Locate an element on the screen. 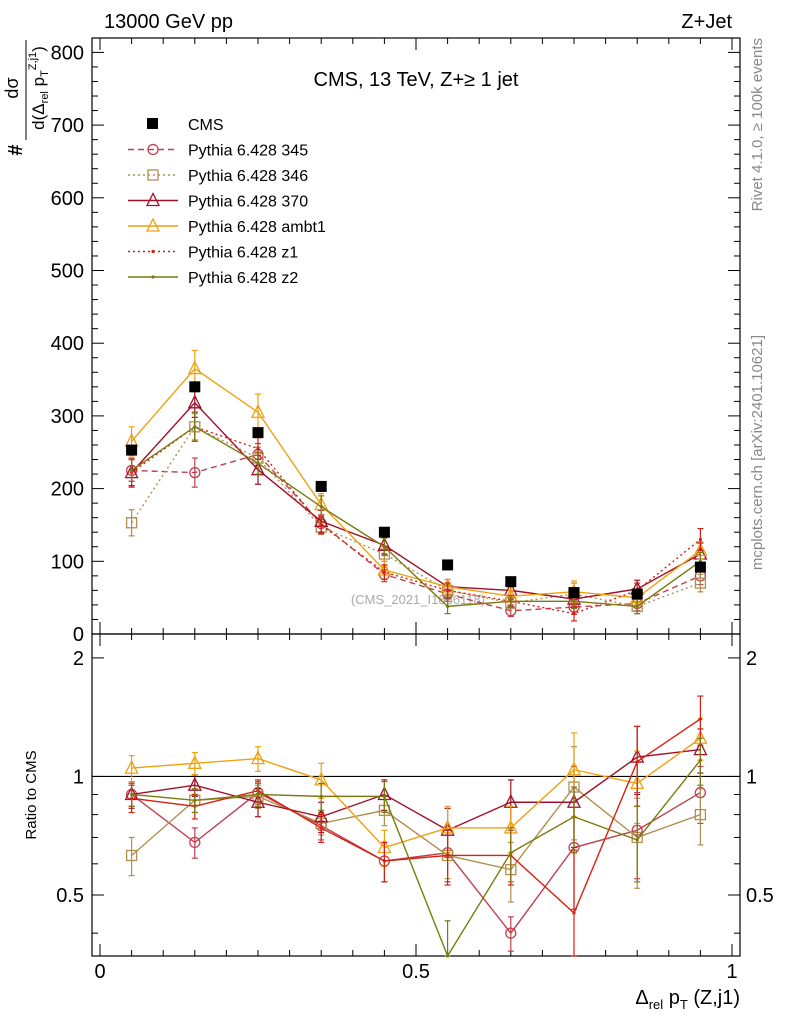 The image size is (786, 1024). energy-label: 13000 GeV pp is located at coordinates (168, 22).